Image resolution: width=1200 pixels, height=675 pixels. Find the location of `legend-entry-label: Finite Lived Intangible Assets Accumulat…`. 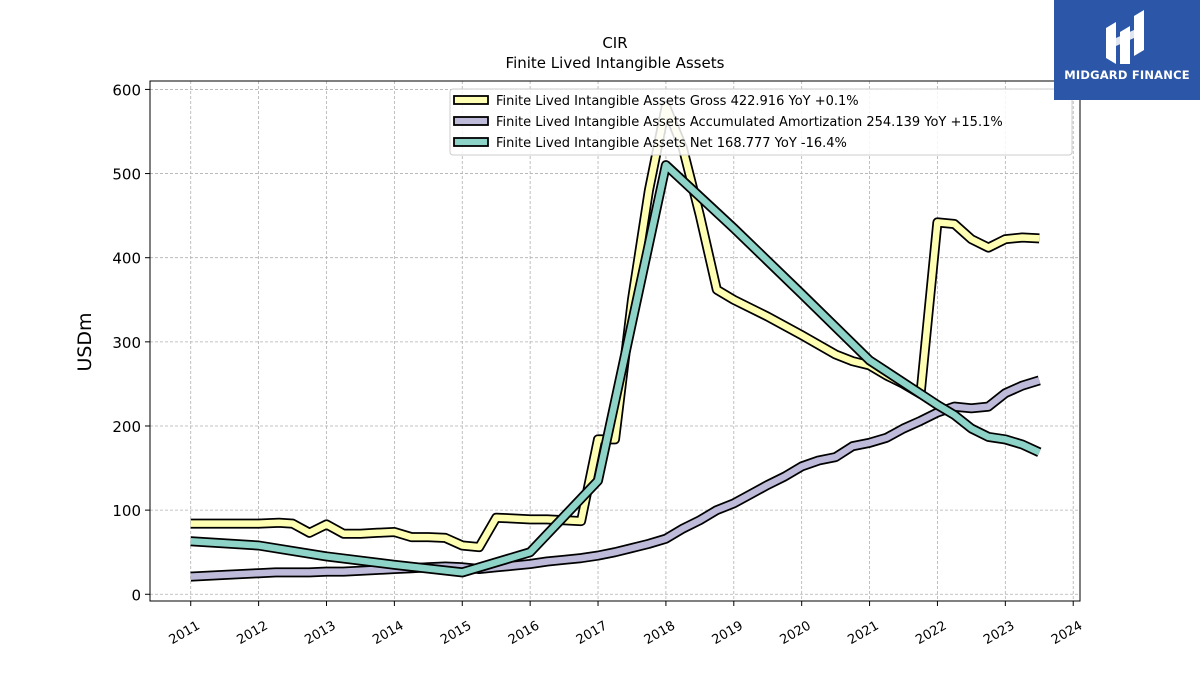

legend-entry-label: Finite Lived Intangible Assets Accumulat… is located at coordinates (749, 122).